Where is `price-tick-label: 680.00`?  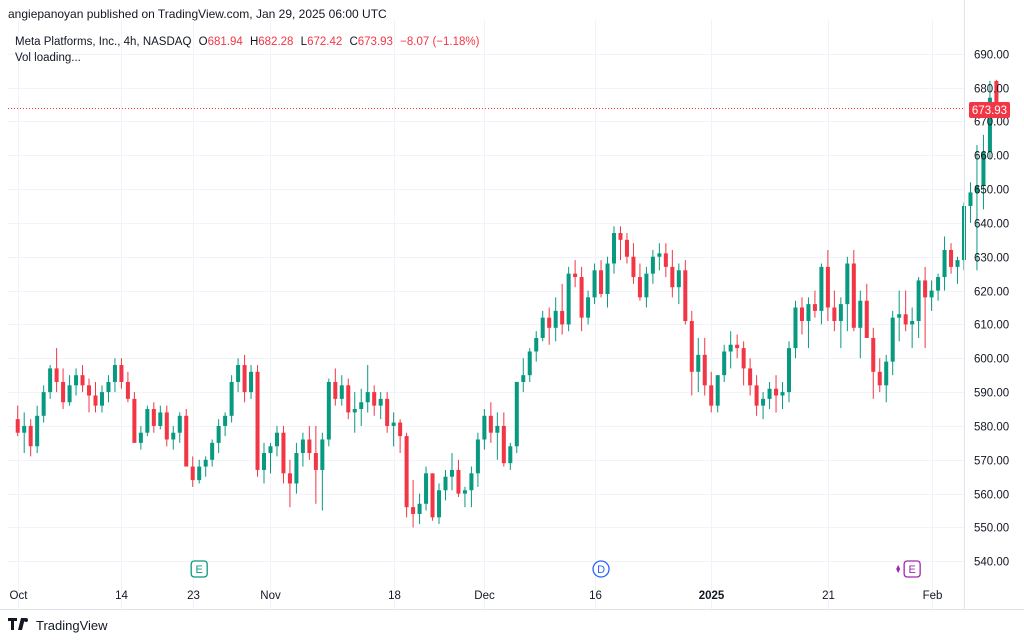
price-tick-label: 680.00 is located at coordinates (991, 90).